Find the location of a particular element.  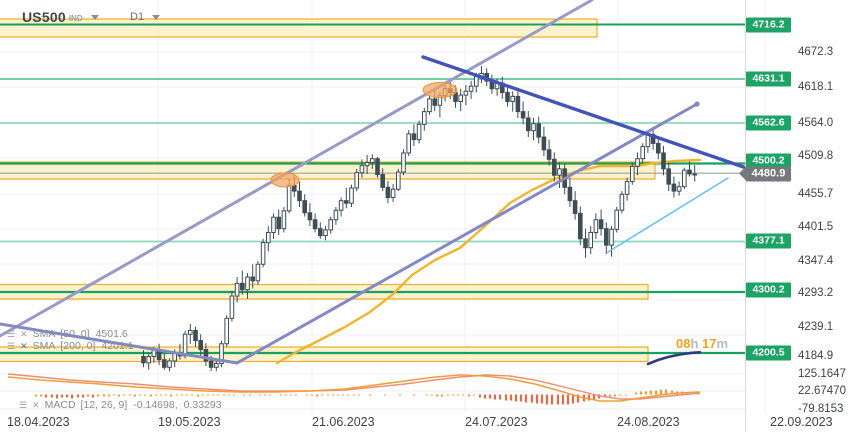

price-axis-label: 4672.3 is located at coordinates (816, 52).